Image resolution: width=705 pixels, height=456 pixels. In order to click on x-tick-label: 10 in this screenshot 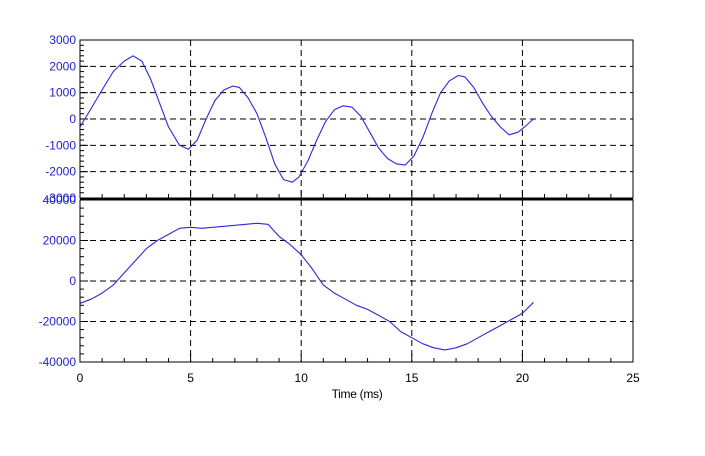, I will do `click(302, 378)`.